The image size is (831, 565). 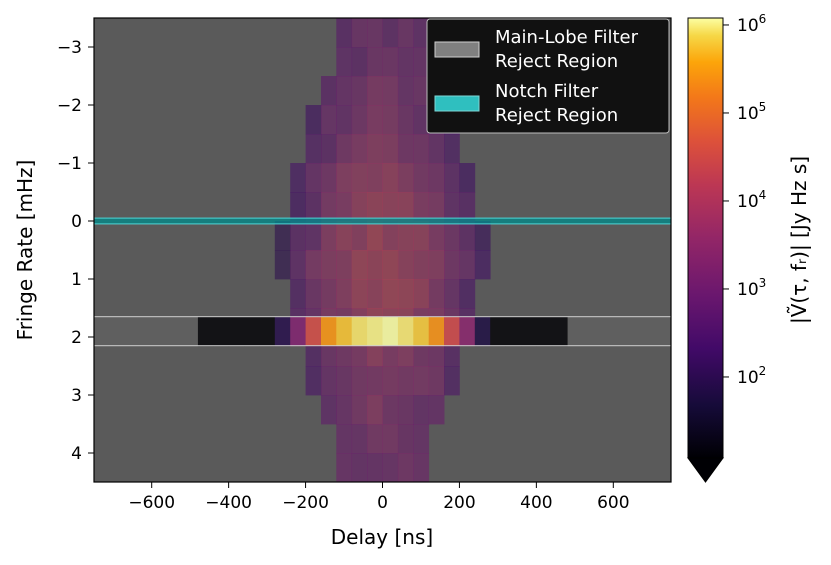 What do you see at coordinates (705, 470) in the screenshot?
I see `colorbar-extend-min-triangle` at bounding box center [705, 470].